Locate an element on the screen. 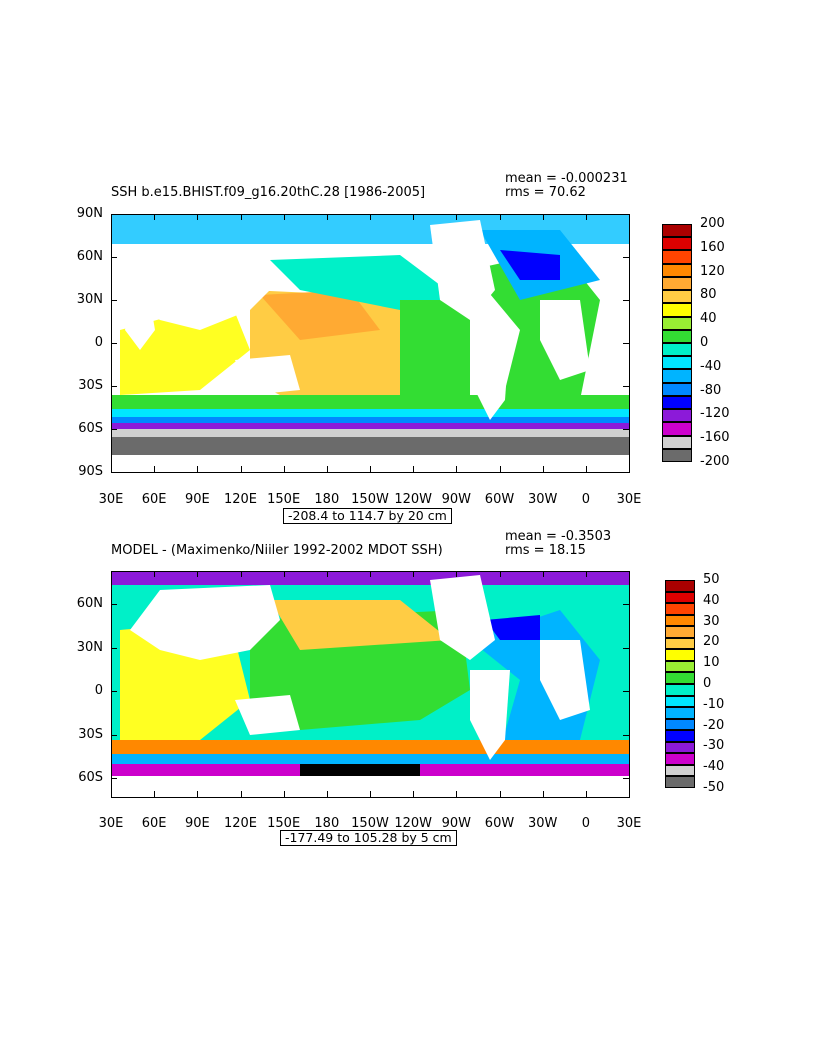 This screenshot has height=1055, width=818. y-tick-label: 30N is located at coordinates (89, 647).